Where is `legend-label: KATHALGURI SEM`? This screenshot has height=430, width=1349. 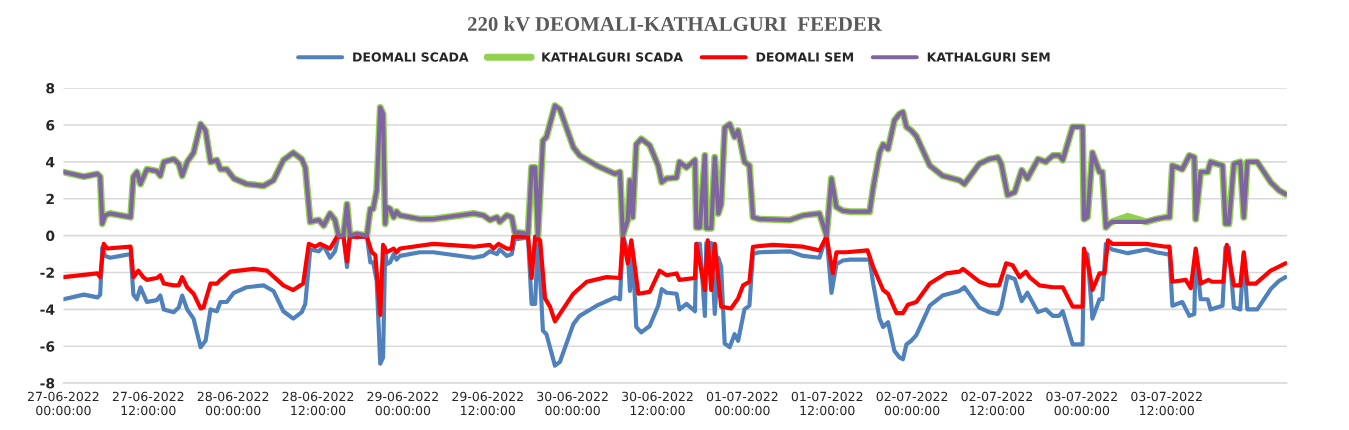 legend-label: KATHALGURI SEM is located at coordinates (988, 57).